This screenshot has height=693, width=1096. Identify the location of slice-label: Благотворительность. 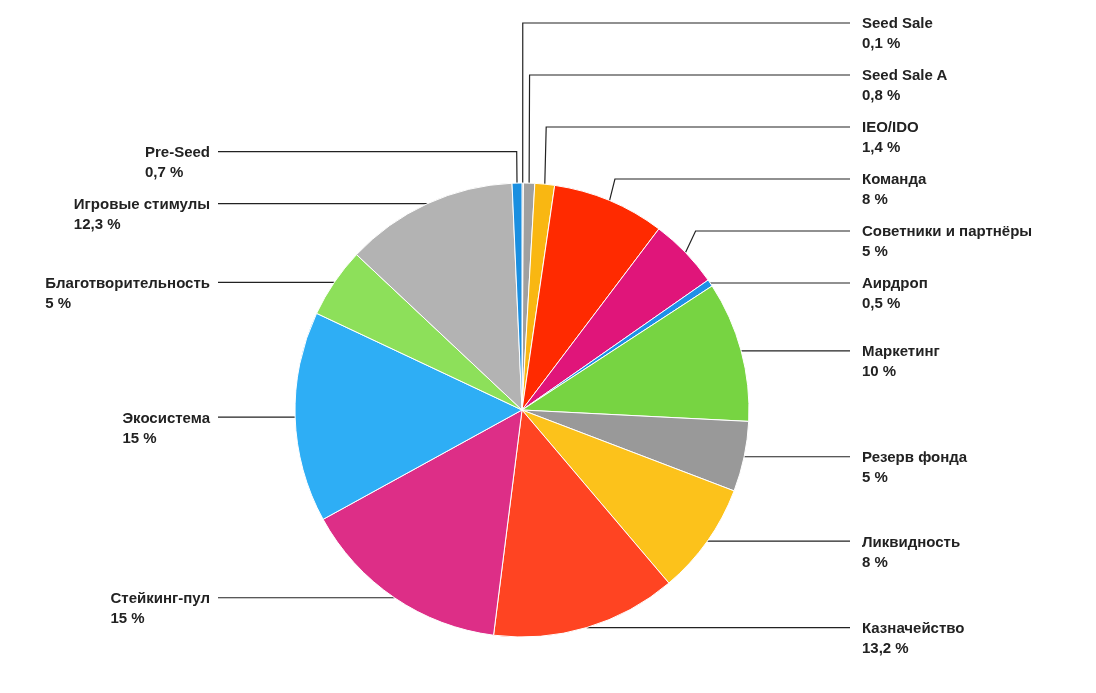
(127, 282).